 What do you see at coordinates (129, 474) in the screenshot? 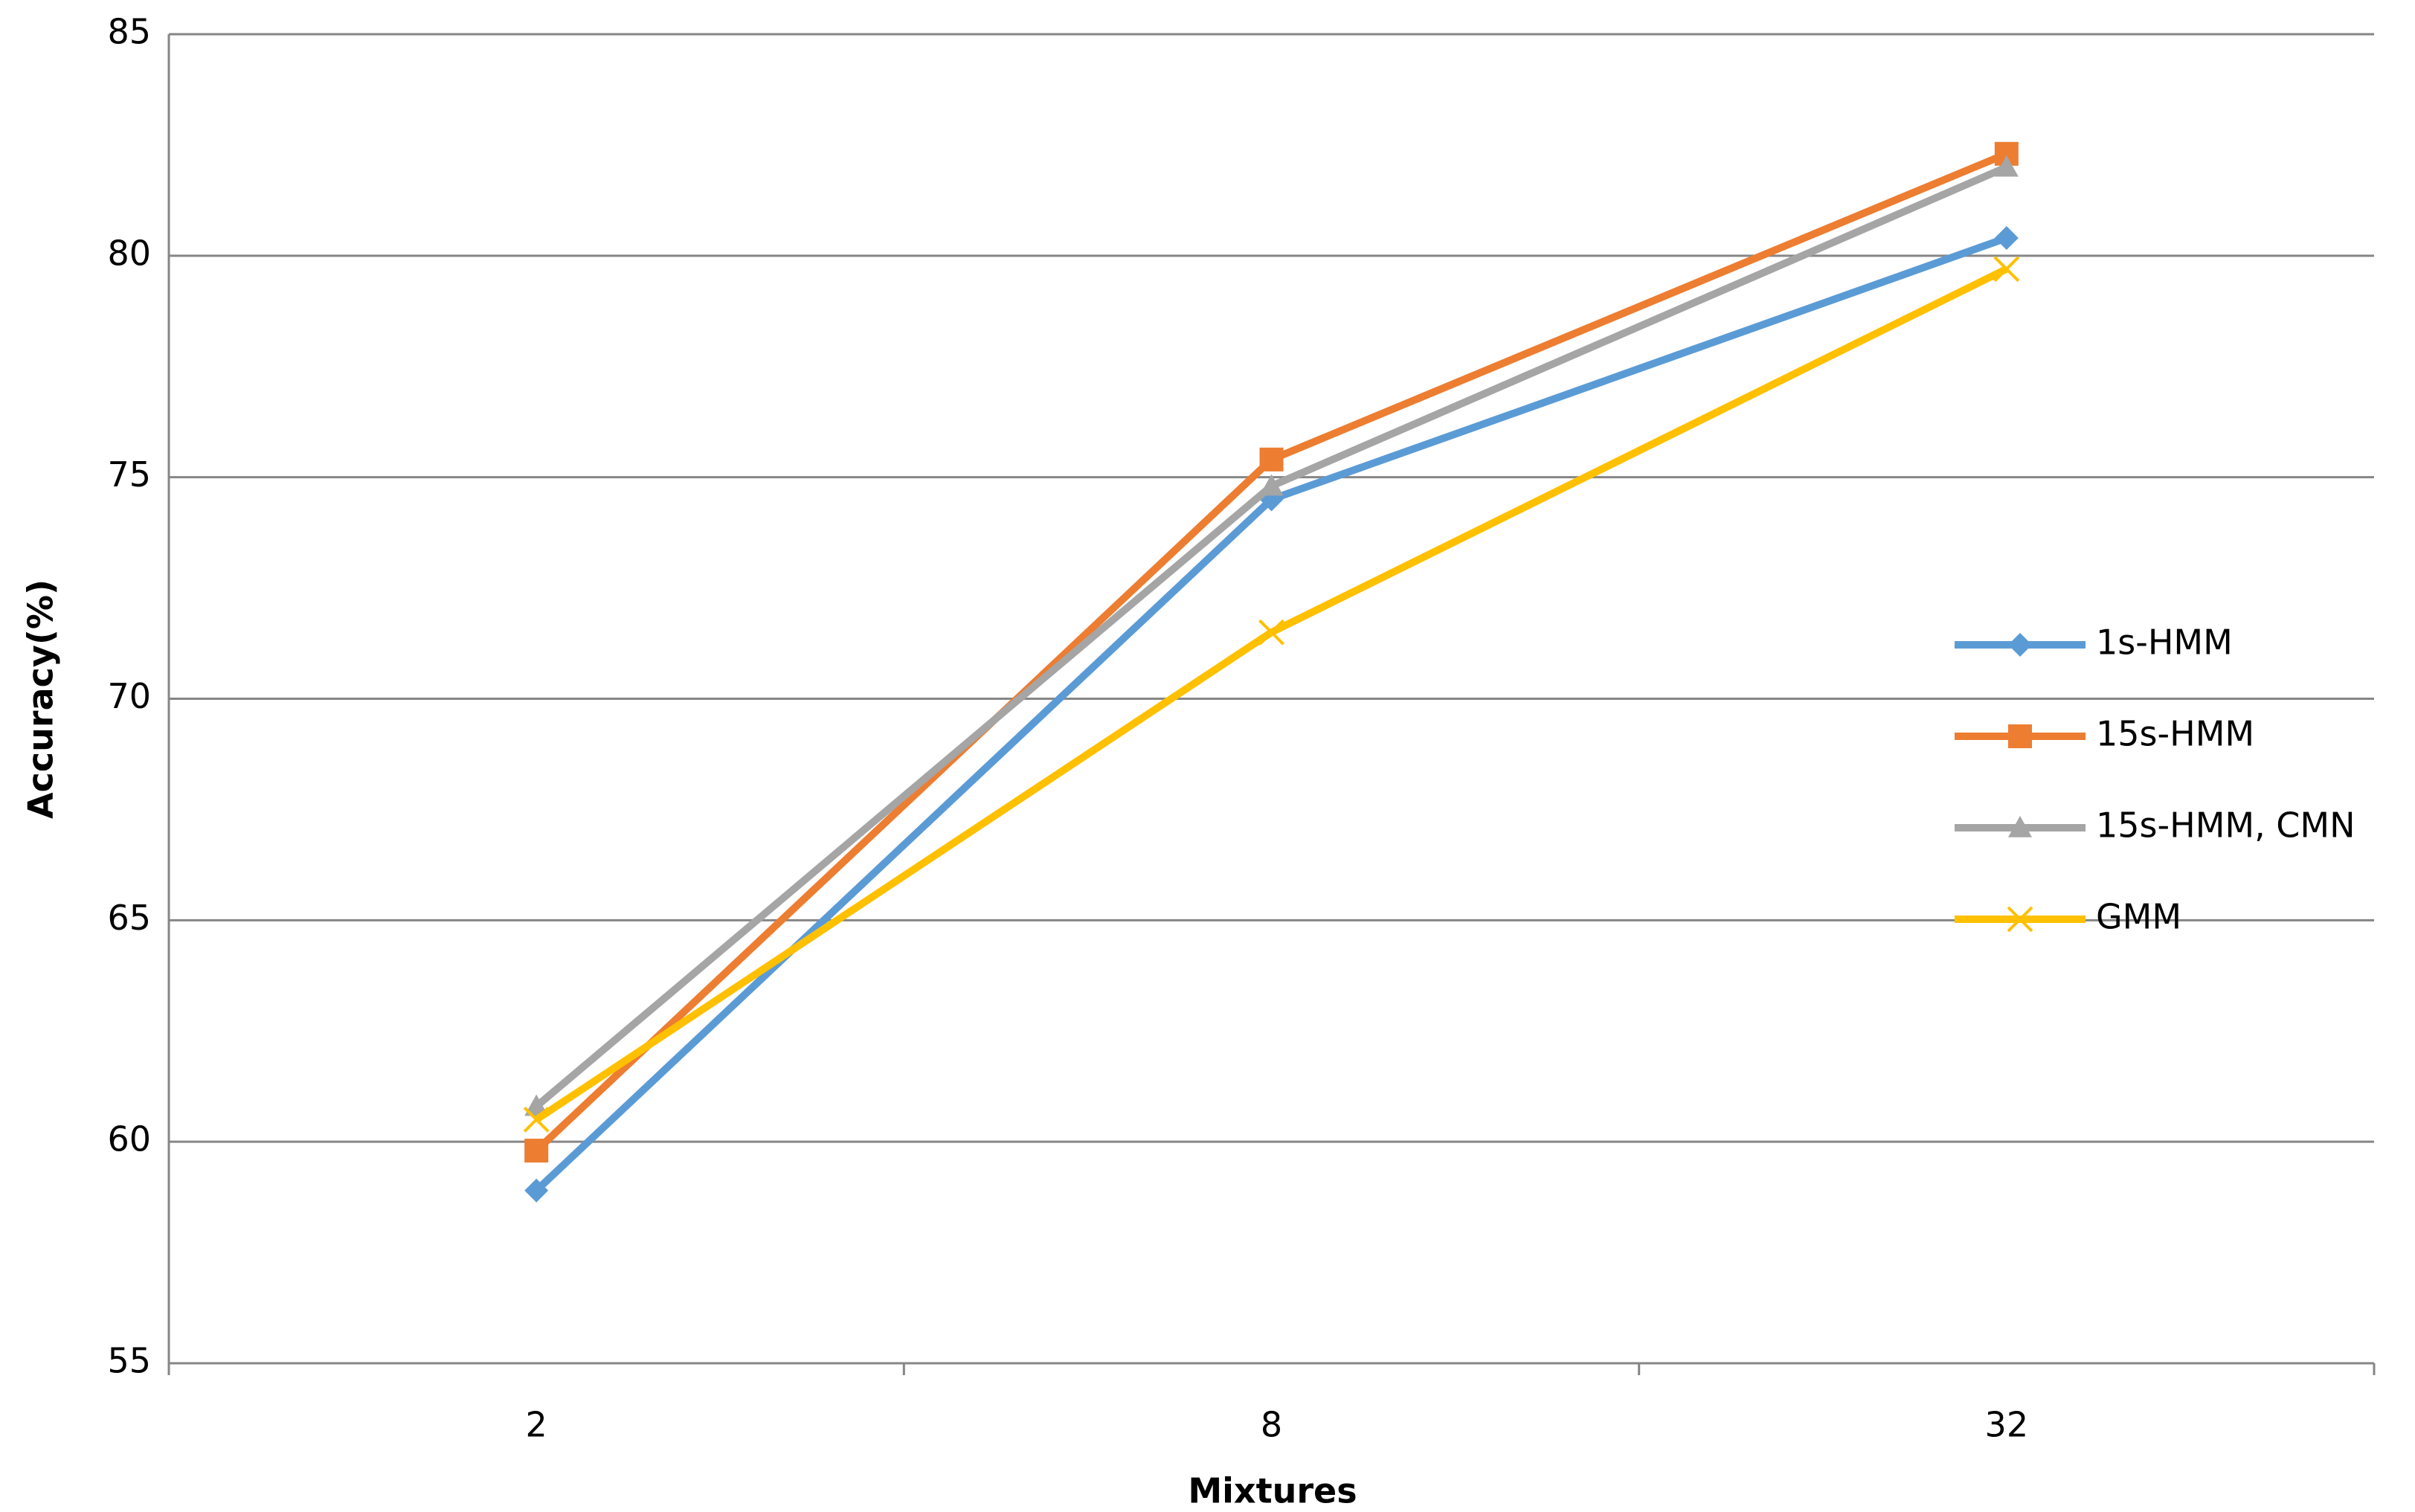
I see `y-tick-label: 75` at bounding box center [129, 474].